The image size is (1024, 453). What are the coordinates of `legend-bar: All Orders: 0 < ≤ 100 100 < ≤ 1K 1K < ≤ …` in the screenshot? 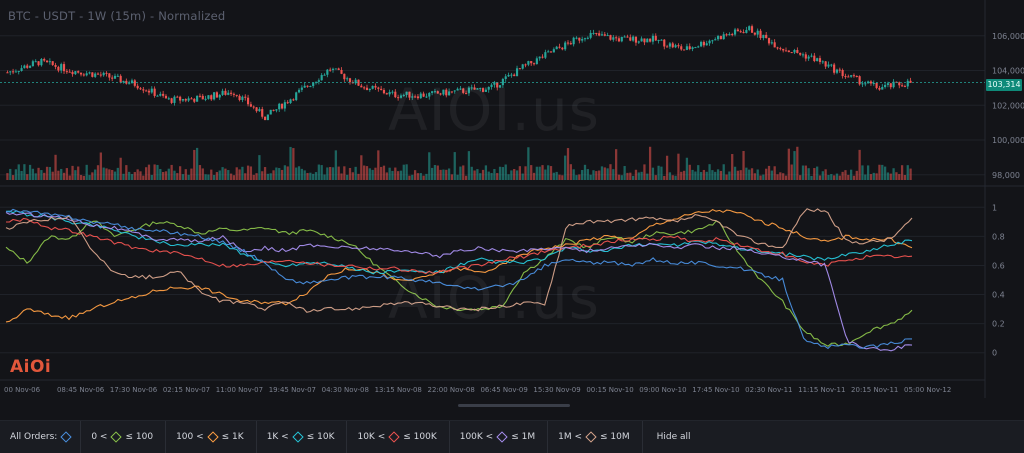 It's located at (512, 436).